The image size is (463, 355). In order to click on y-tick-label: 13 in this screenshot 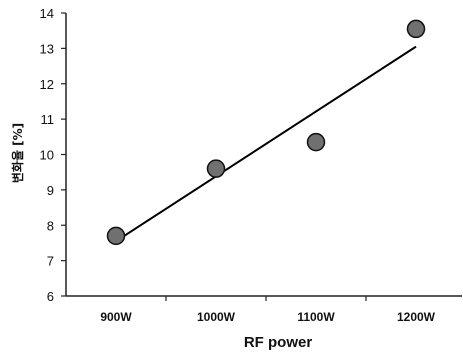, I will do `click(47, 48)`.